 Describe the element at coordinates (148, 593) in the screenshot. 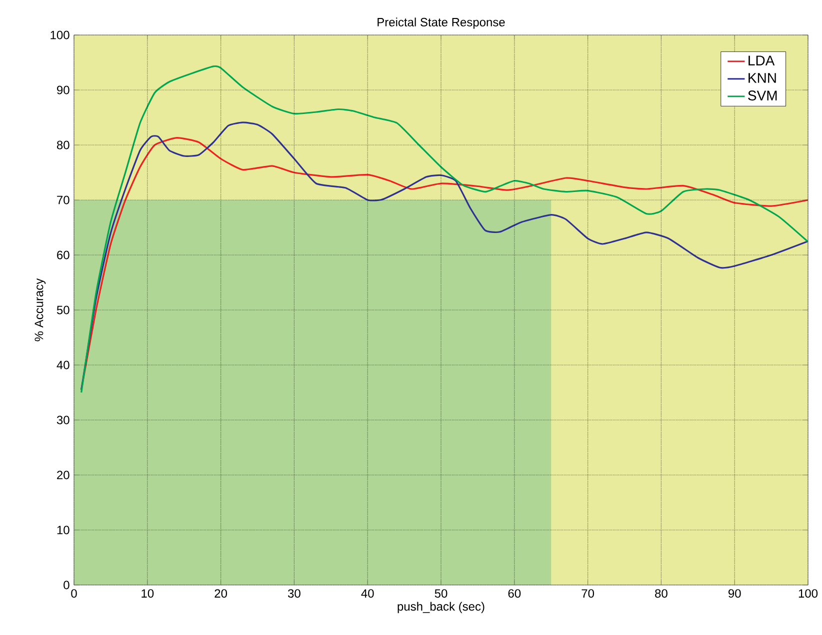

I see `x-tick-label: 10` at that location.